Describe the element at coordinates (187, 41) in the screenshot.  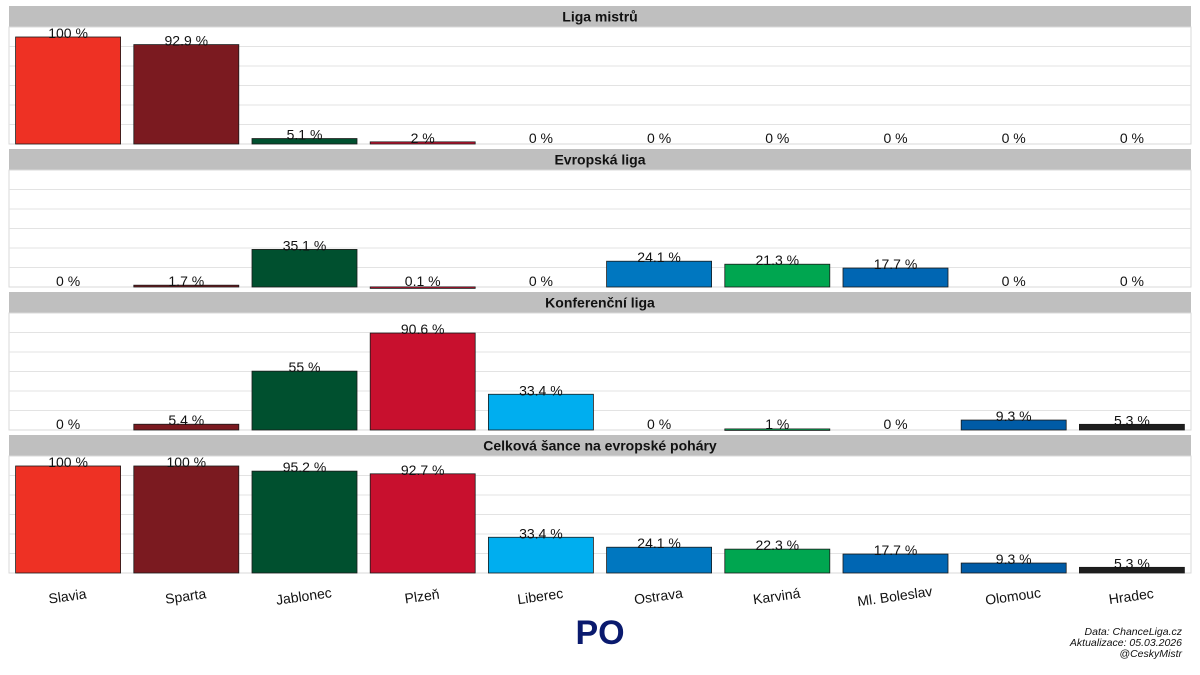
I see `data-label: 92.9 %` at that location.